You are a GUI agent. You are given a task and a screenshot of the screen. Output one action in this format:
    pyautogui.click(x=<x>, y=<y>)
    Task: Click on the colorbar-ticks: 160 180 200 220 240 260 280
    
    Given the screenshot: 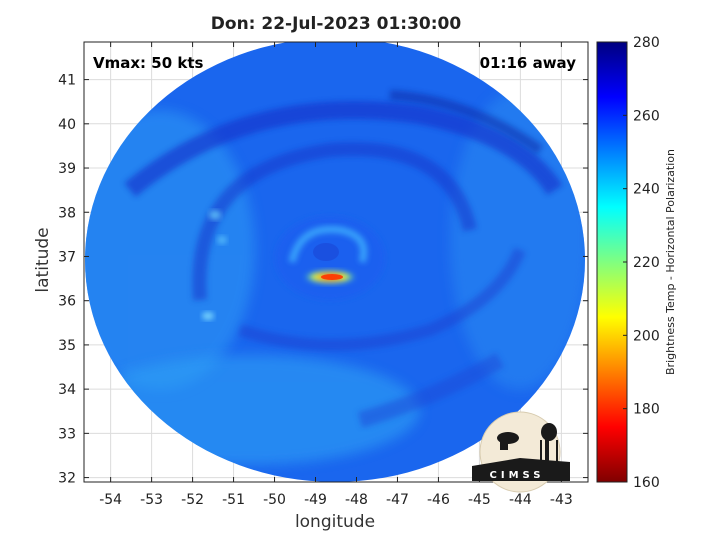 What is the action you would take?
    pyautogui.click(x=641, y=263)
    